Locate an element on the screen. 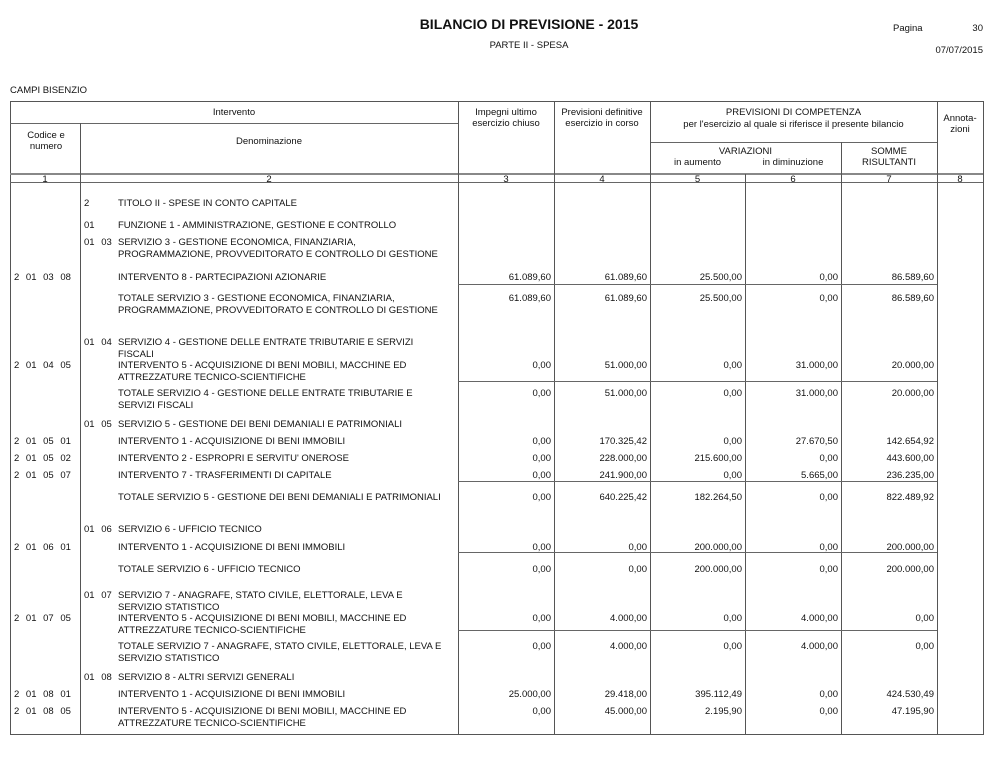 Image resolution: width=994 pixels, height=768 pixels. row-prefix: 01 05 is located at coordinates (98, 424).